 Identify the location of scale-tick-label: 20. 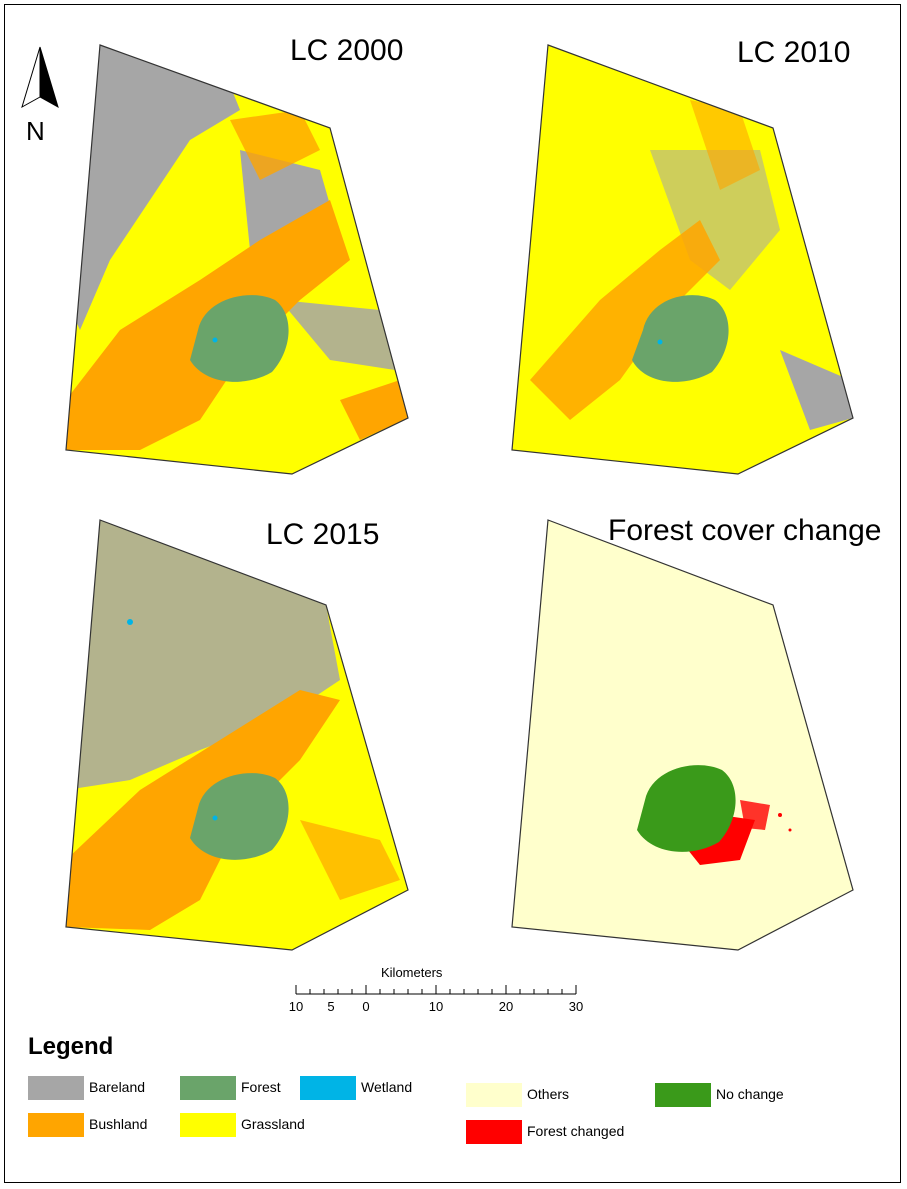
(506, 1006).